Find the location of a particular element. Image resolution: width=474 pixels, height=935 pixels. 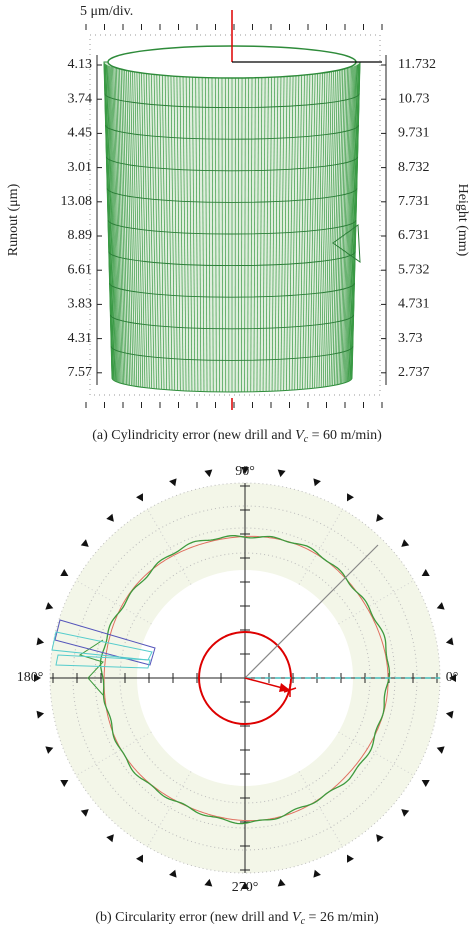

left-label: 7.57 is located at coordinates (80, 372).